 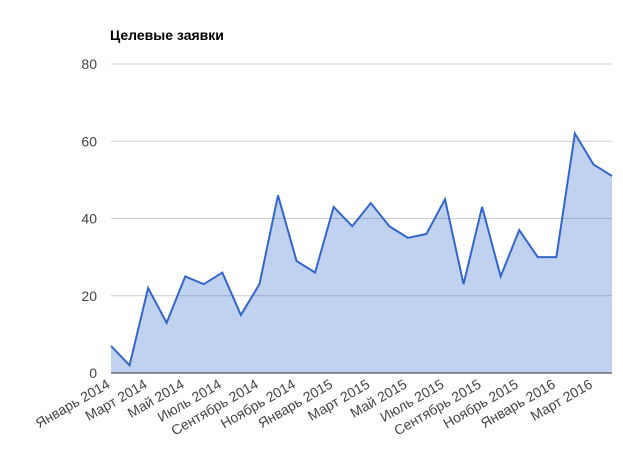 I want to click on y-tick-label: 40, so click(x=89, y=219).